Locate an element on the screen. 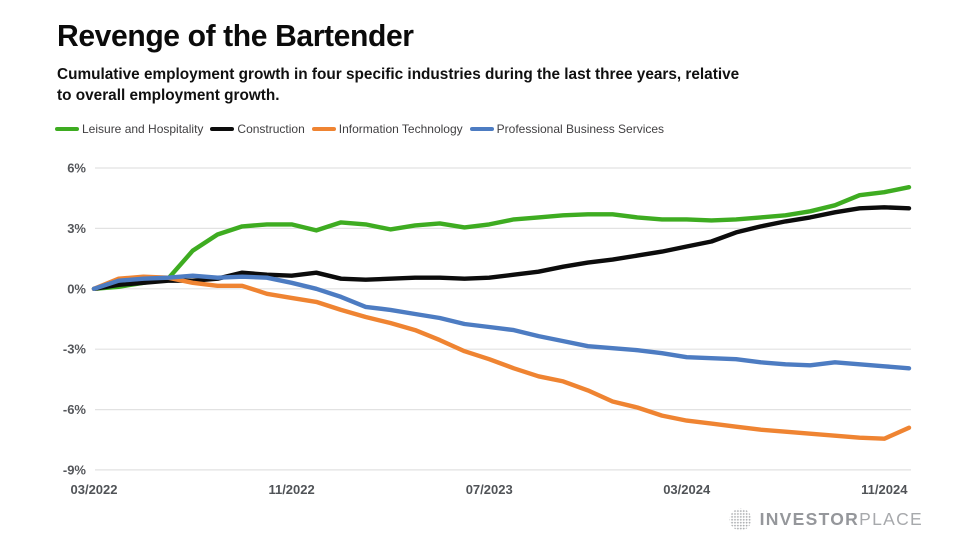 The height and width of the screenshot is (548, 975). y-tick-label: 3% is located at coordinates (76, 228).